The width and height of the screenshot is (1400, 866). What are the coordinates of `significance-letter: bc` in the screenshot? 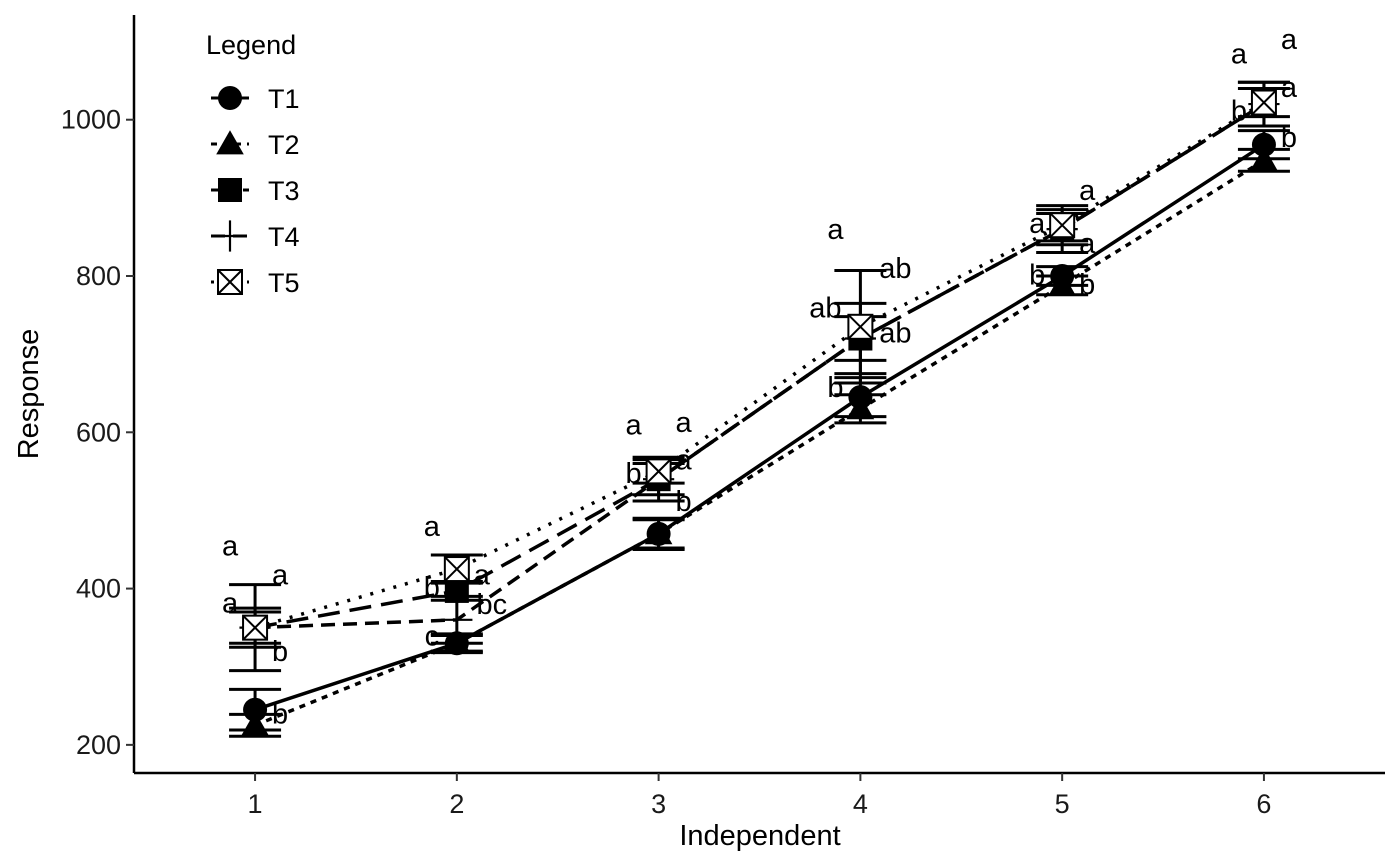 It's located at (492, 605).